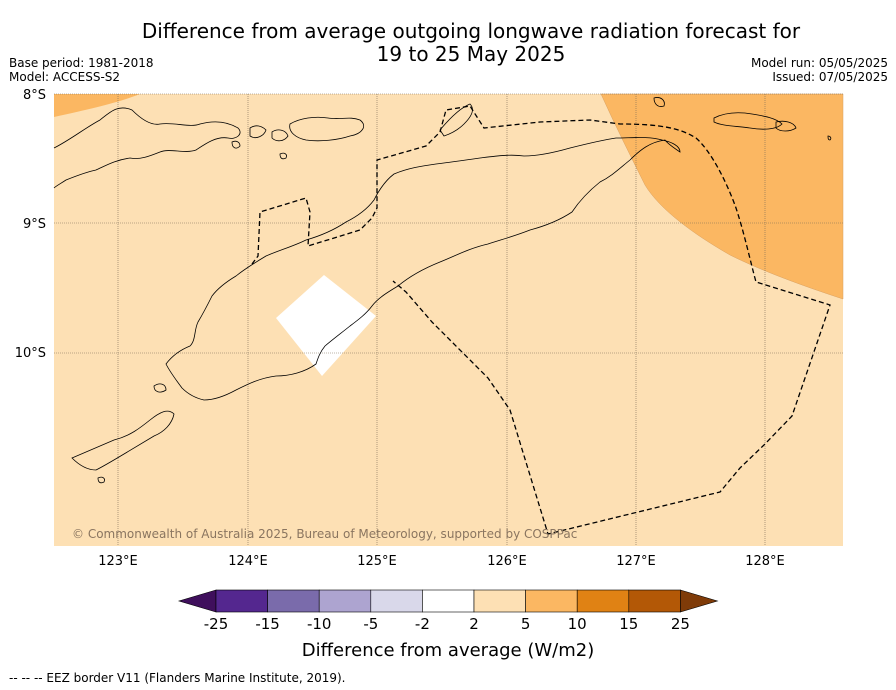 The height and width of the screenshot is (690, 896). Describe the element at coordinates (81, 63) in the screenshot. I see `base-period-text: Base period: 1981-2018` at that location.